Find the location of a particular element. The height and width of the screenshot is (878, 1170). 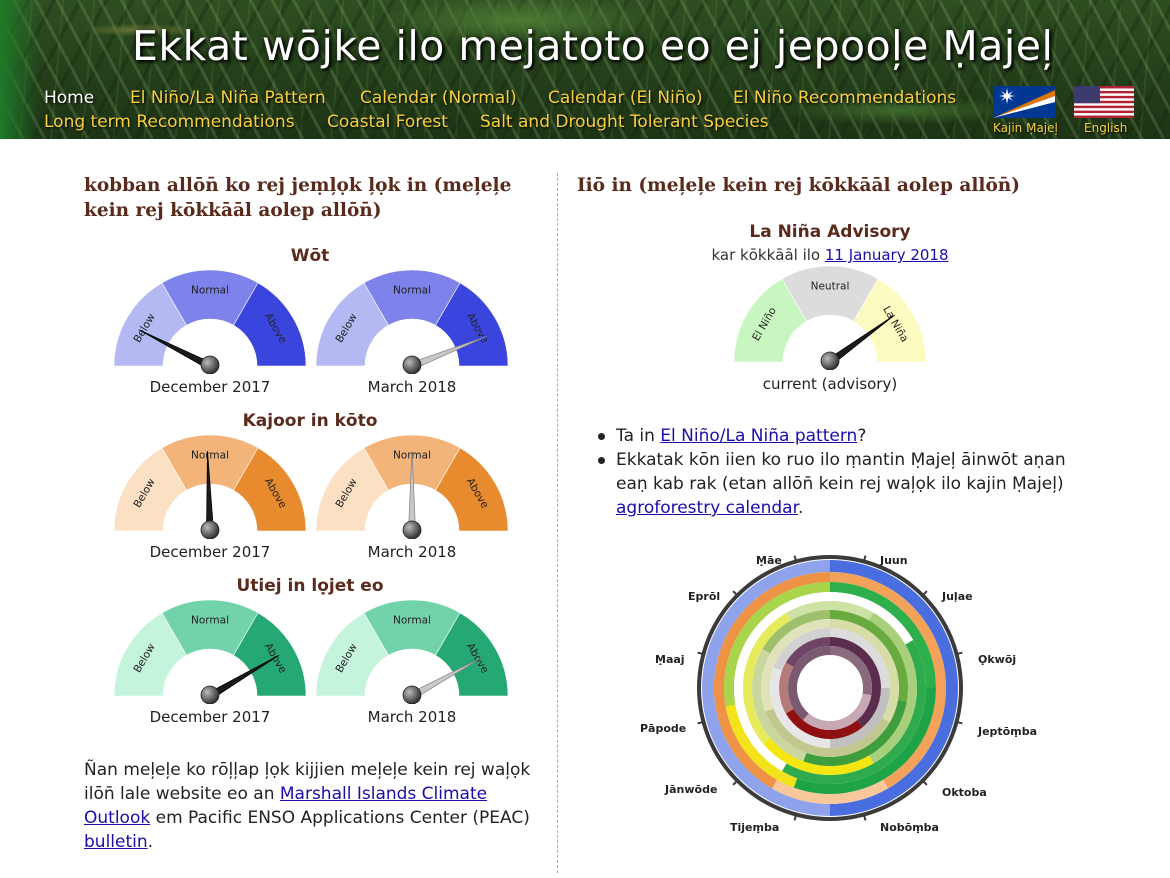

nav-calendar-elnino: Calendar (El Niño) is located at coordinates (625, 98).